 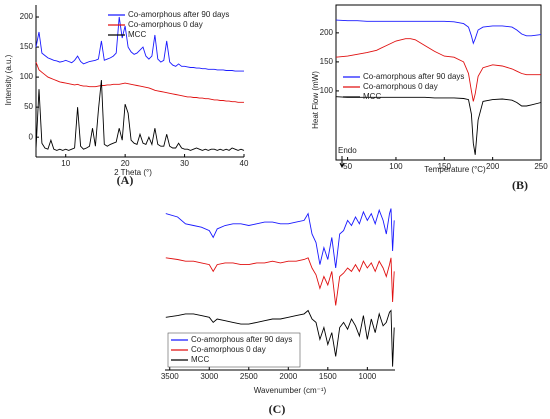 I want to click on x-tick-label: 150, so click(x=445, y=166).